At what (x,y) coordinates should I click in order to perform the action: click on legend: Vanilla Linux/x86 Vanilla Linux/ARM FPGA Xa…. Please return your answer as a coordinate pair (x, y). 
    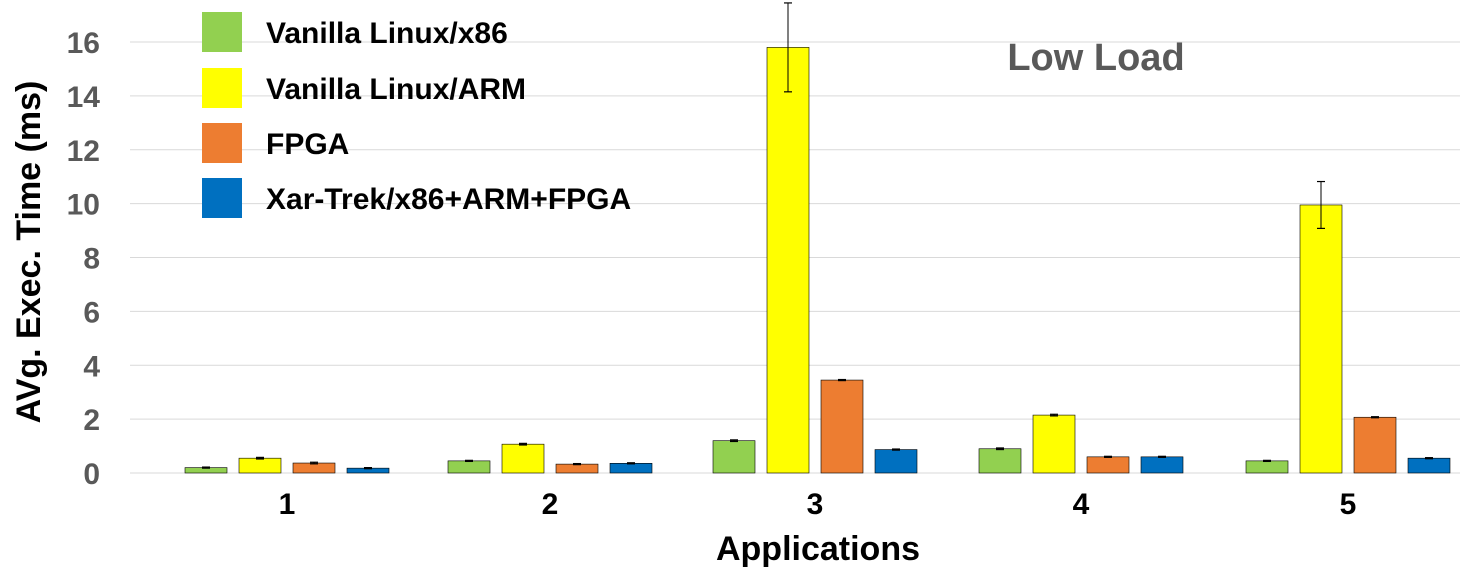
    Looking at the image, I should click on (416, 115).